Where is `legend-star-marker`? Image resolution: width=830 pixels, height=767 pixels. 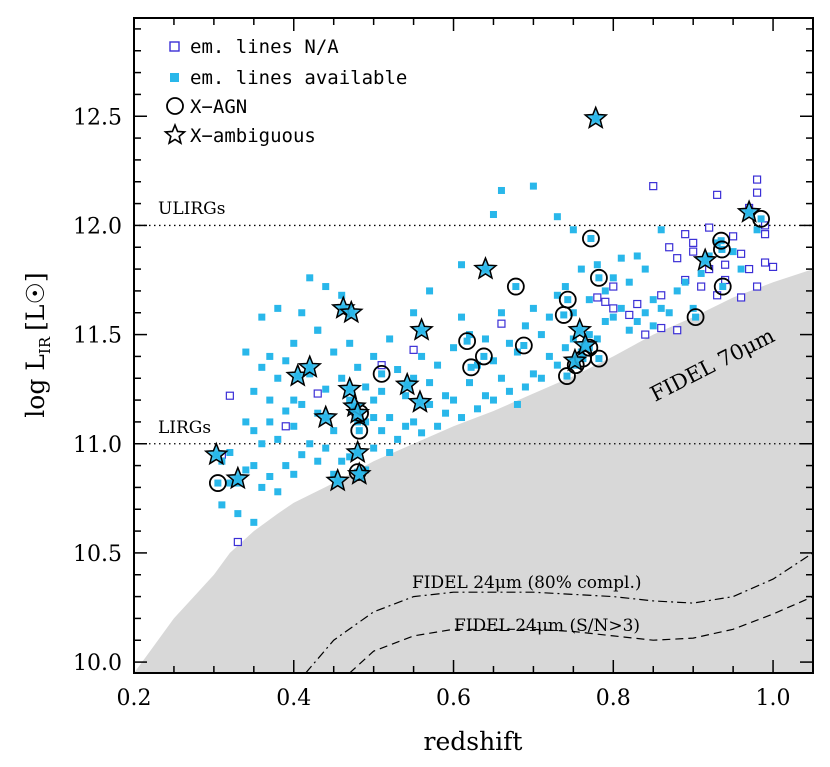 legend-star-marker is located at coordinates (175, 133).